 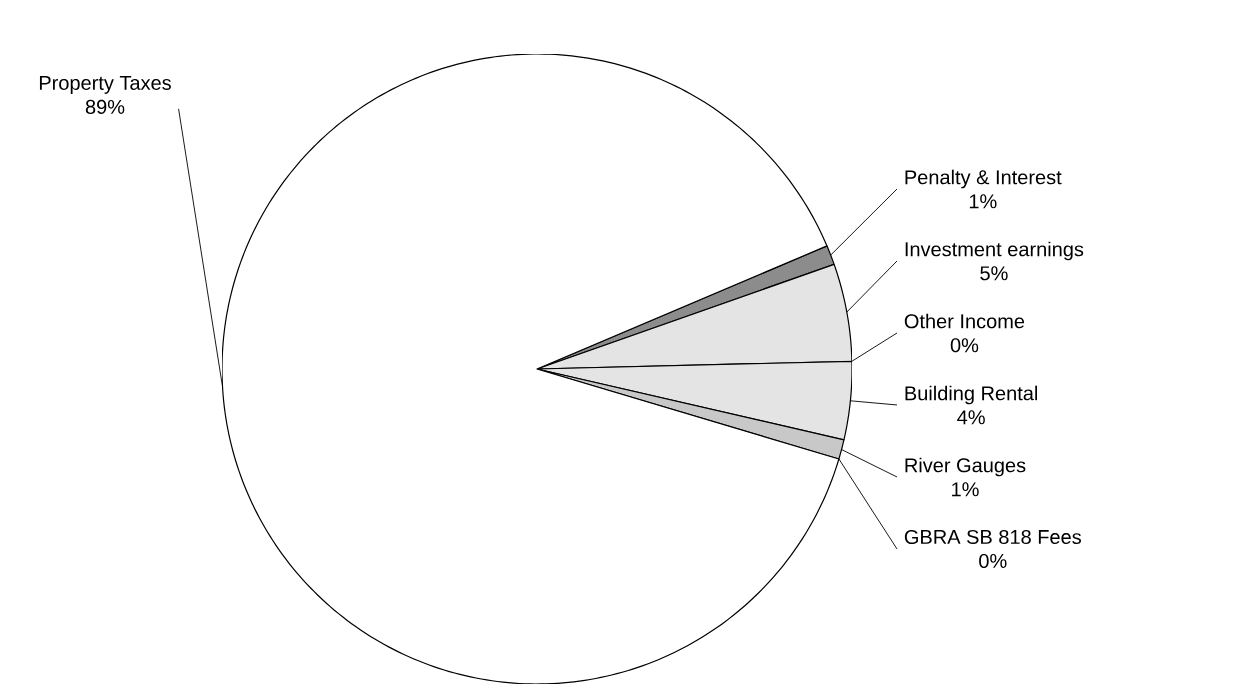 What do you see at coordinates (964, 321) in the screenshot?
I see `category-label: Other Income` at bounding box center [964, 321].